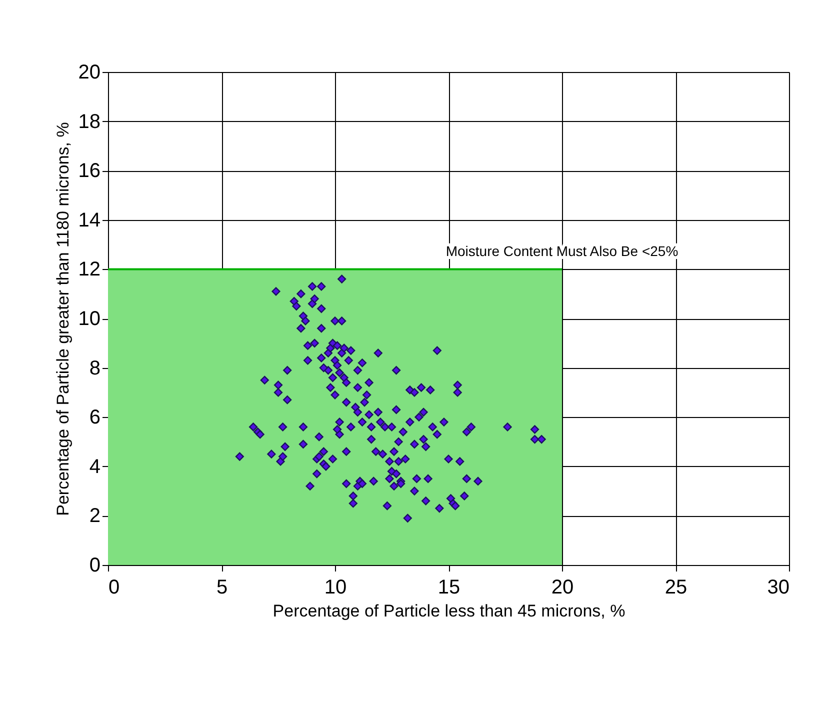  What do you see at coordinates (94, 516) in the screenshot?
I see `y-tick-label: 2` at bounding box center [94, 516].